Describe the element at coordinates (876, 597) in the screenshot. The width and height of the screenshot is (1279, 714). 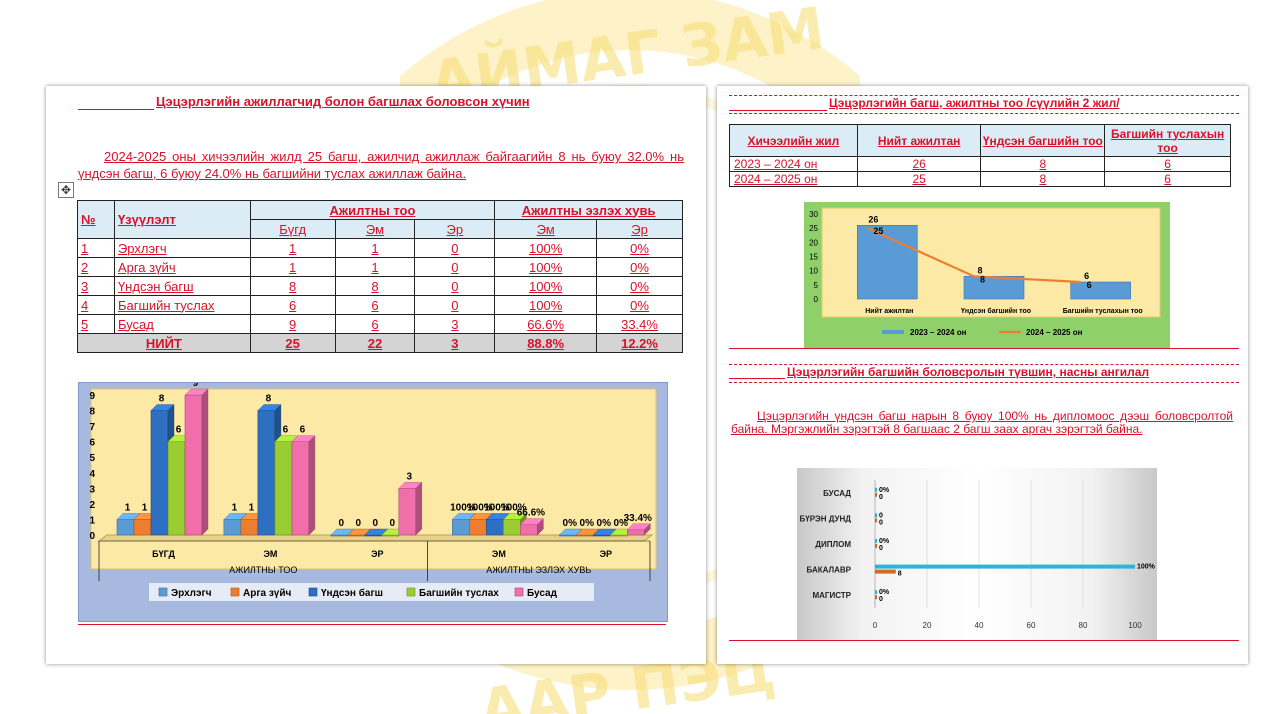
I see `bar-count` at that location.